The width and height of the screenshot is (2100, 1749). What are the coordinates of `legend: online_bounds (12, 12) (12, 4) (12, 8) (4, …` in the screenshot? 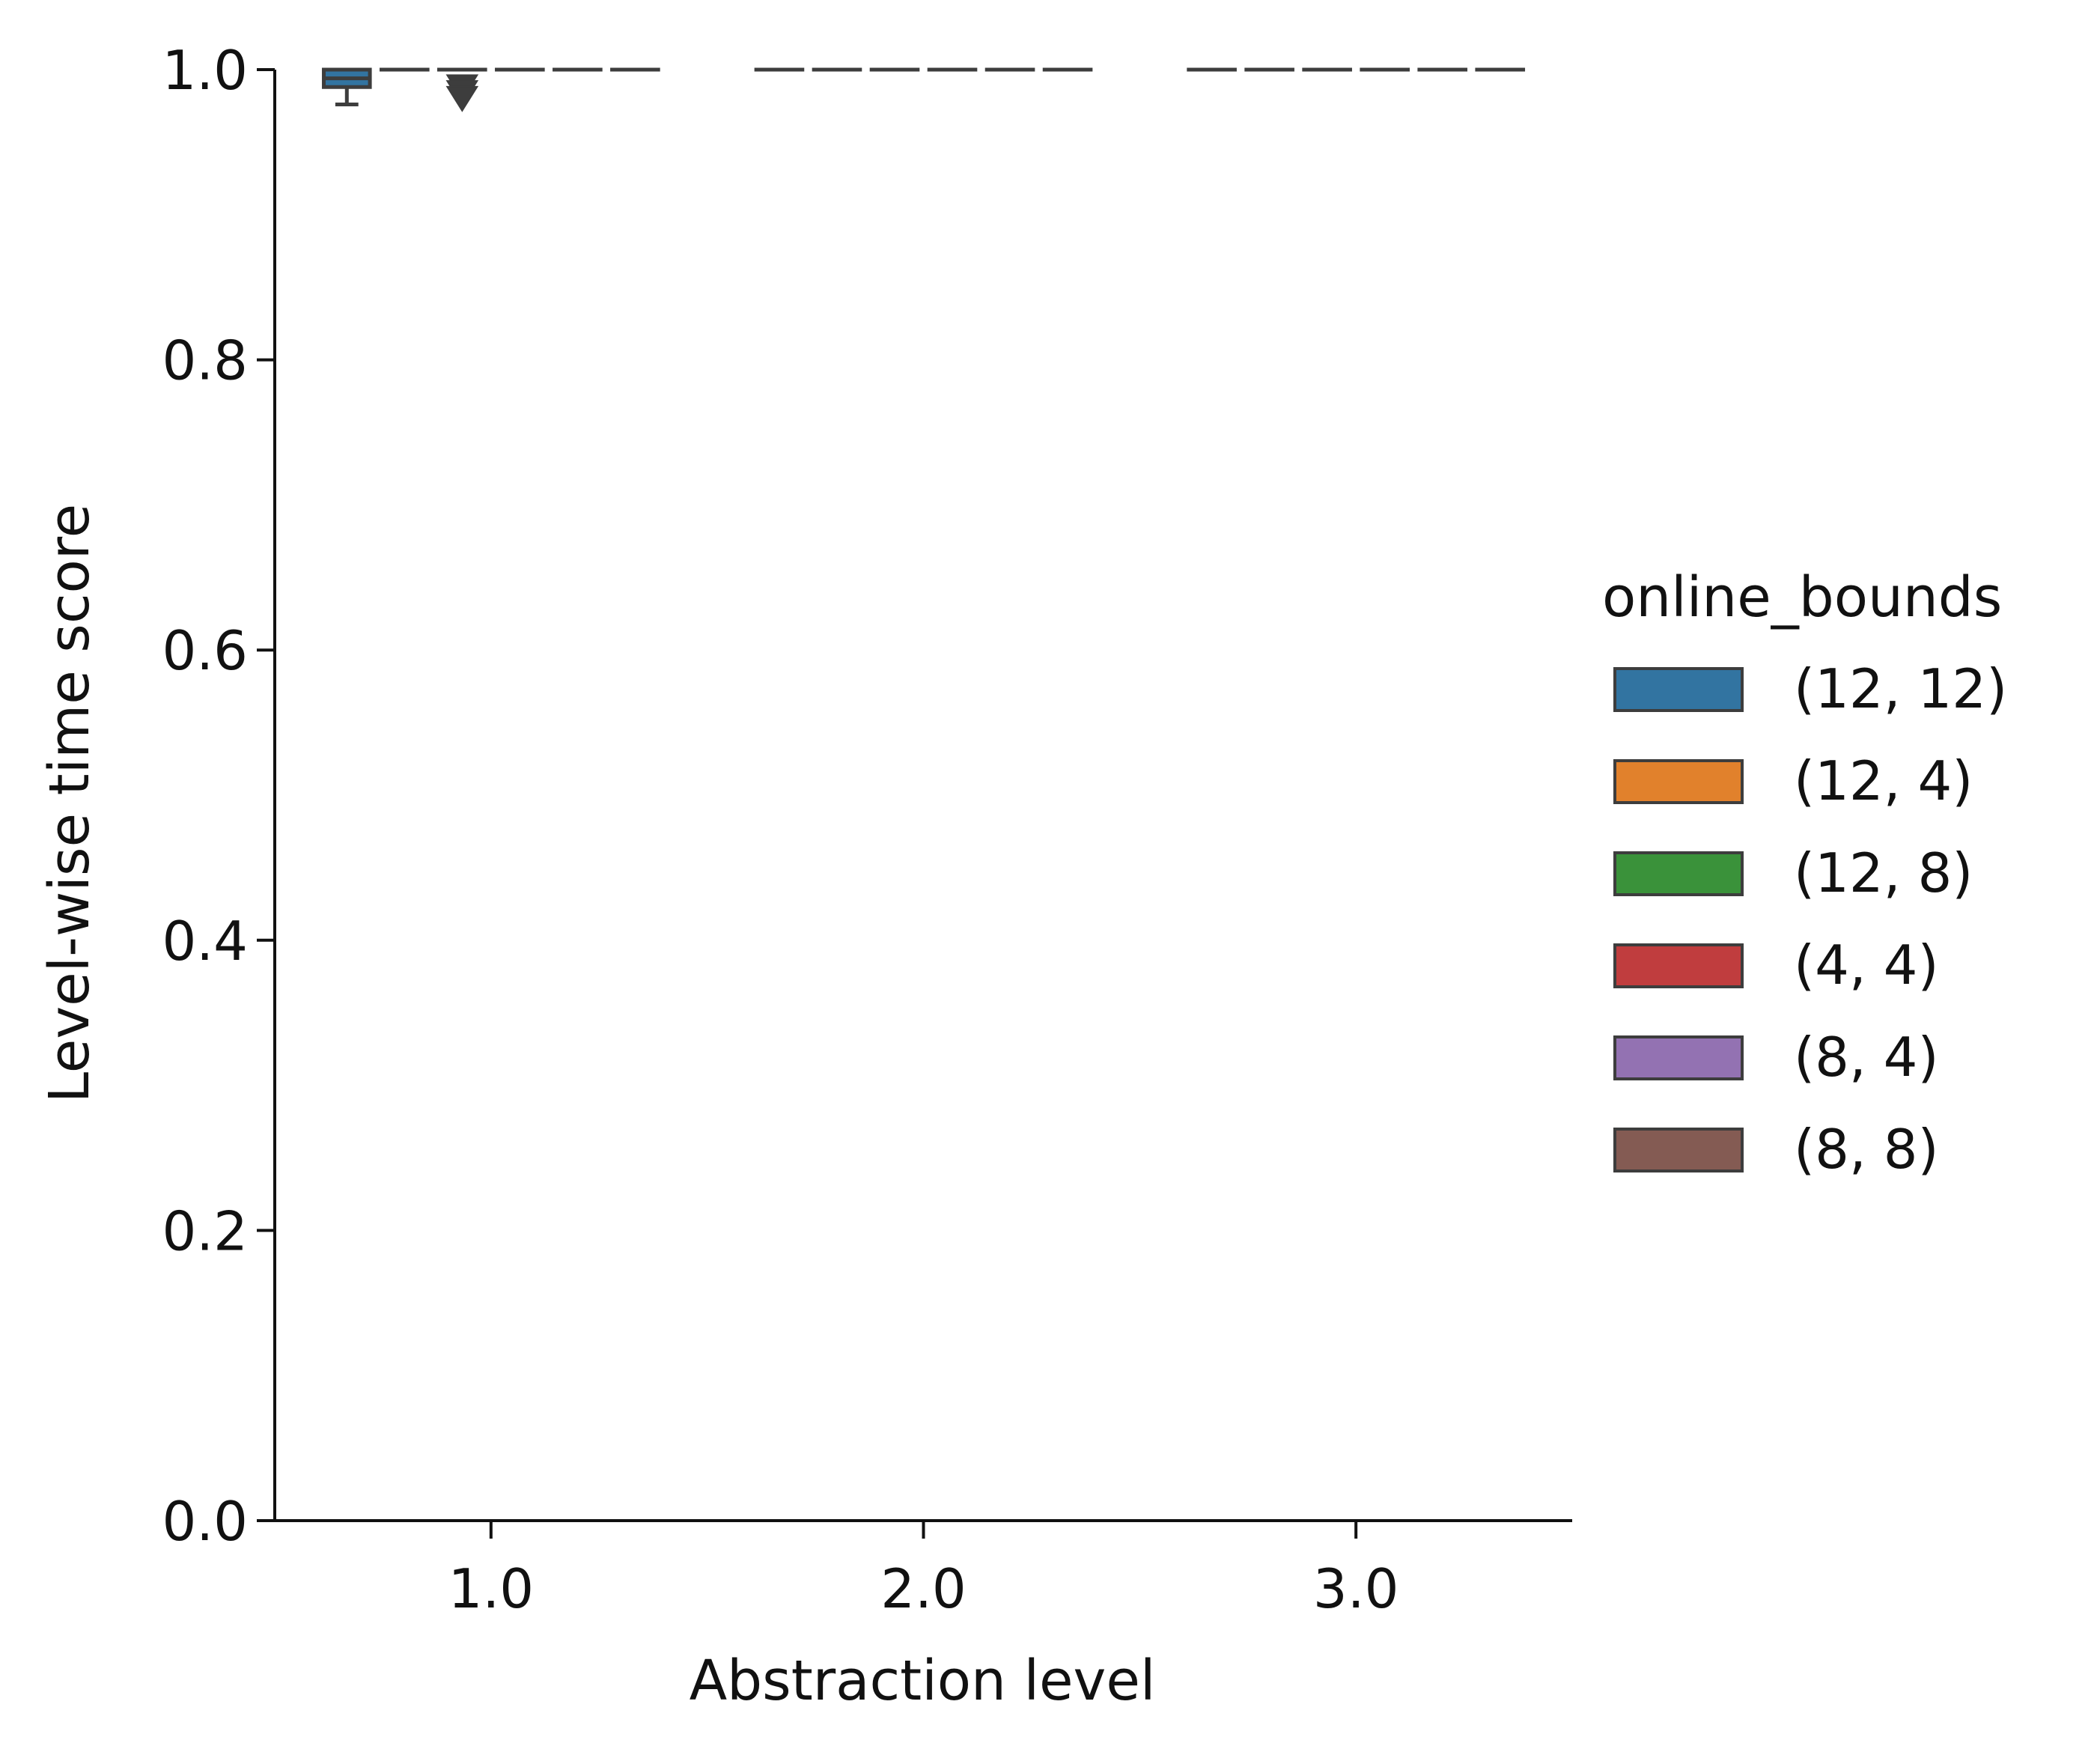 It's located at (1804, 873).